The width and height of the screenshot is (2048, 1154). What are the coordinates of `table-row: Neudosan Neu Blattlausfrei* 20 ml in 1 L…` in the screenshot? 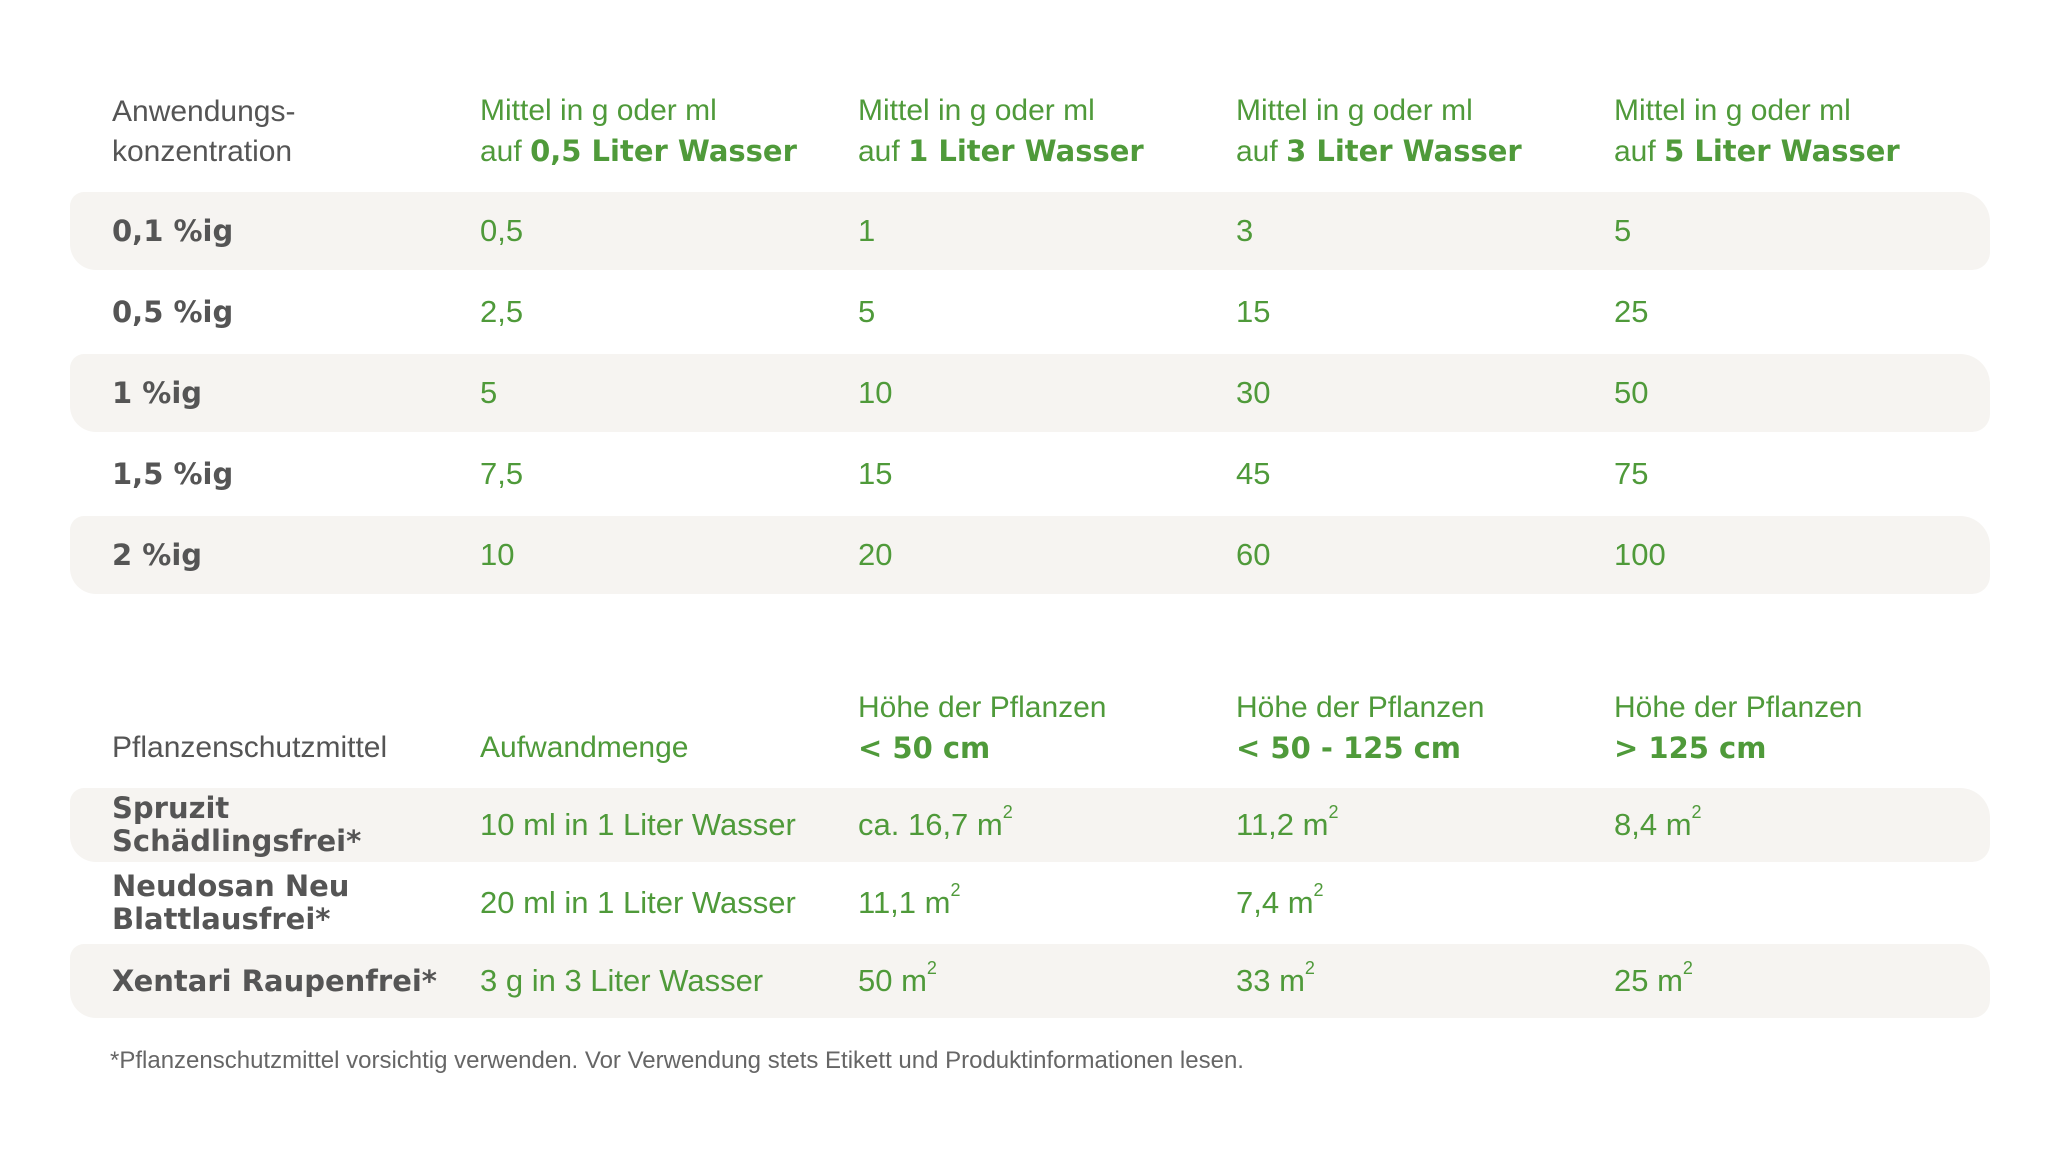 It's located at (1030, 903).